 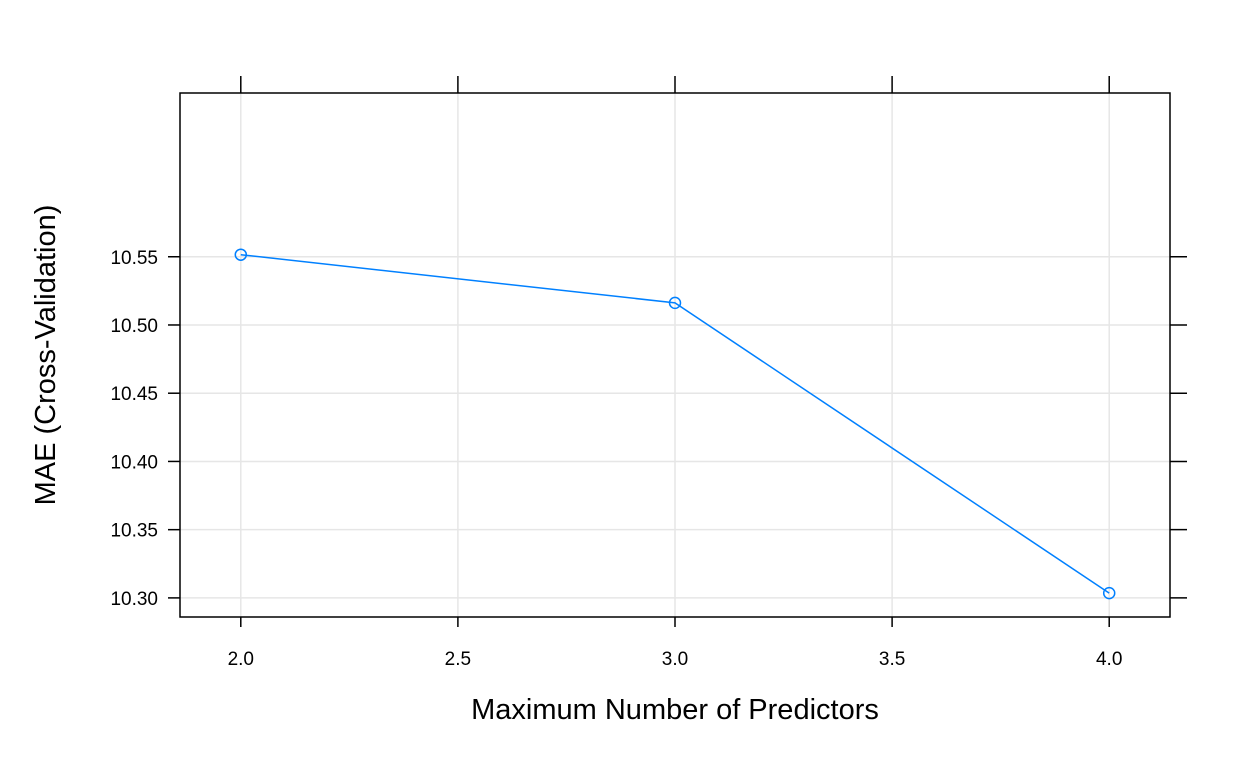 I want to click on x-tick-label: 4.0, so click(x=1109, y=659).